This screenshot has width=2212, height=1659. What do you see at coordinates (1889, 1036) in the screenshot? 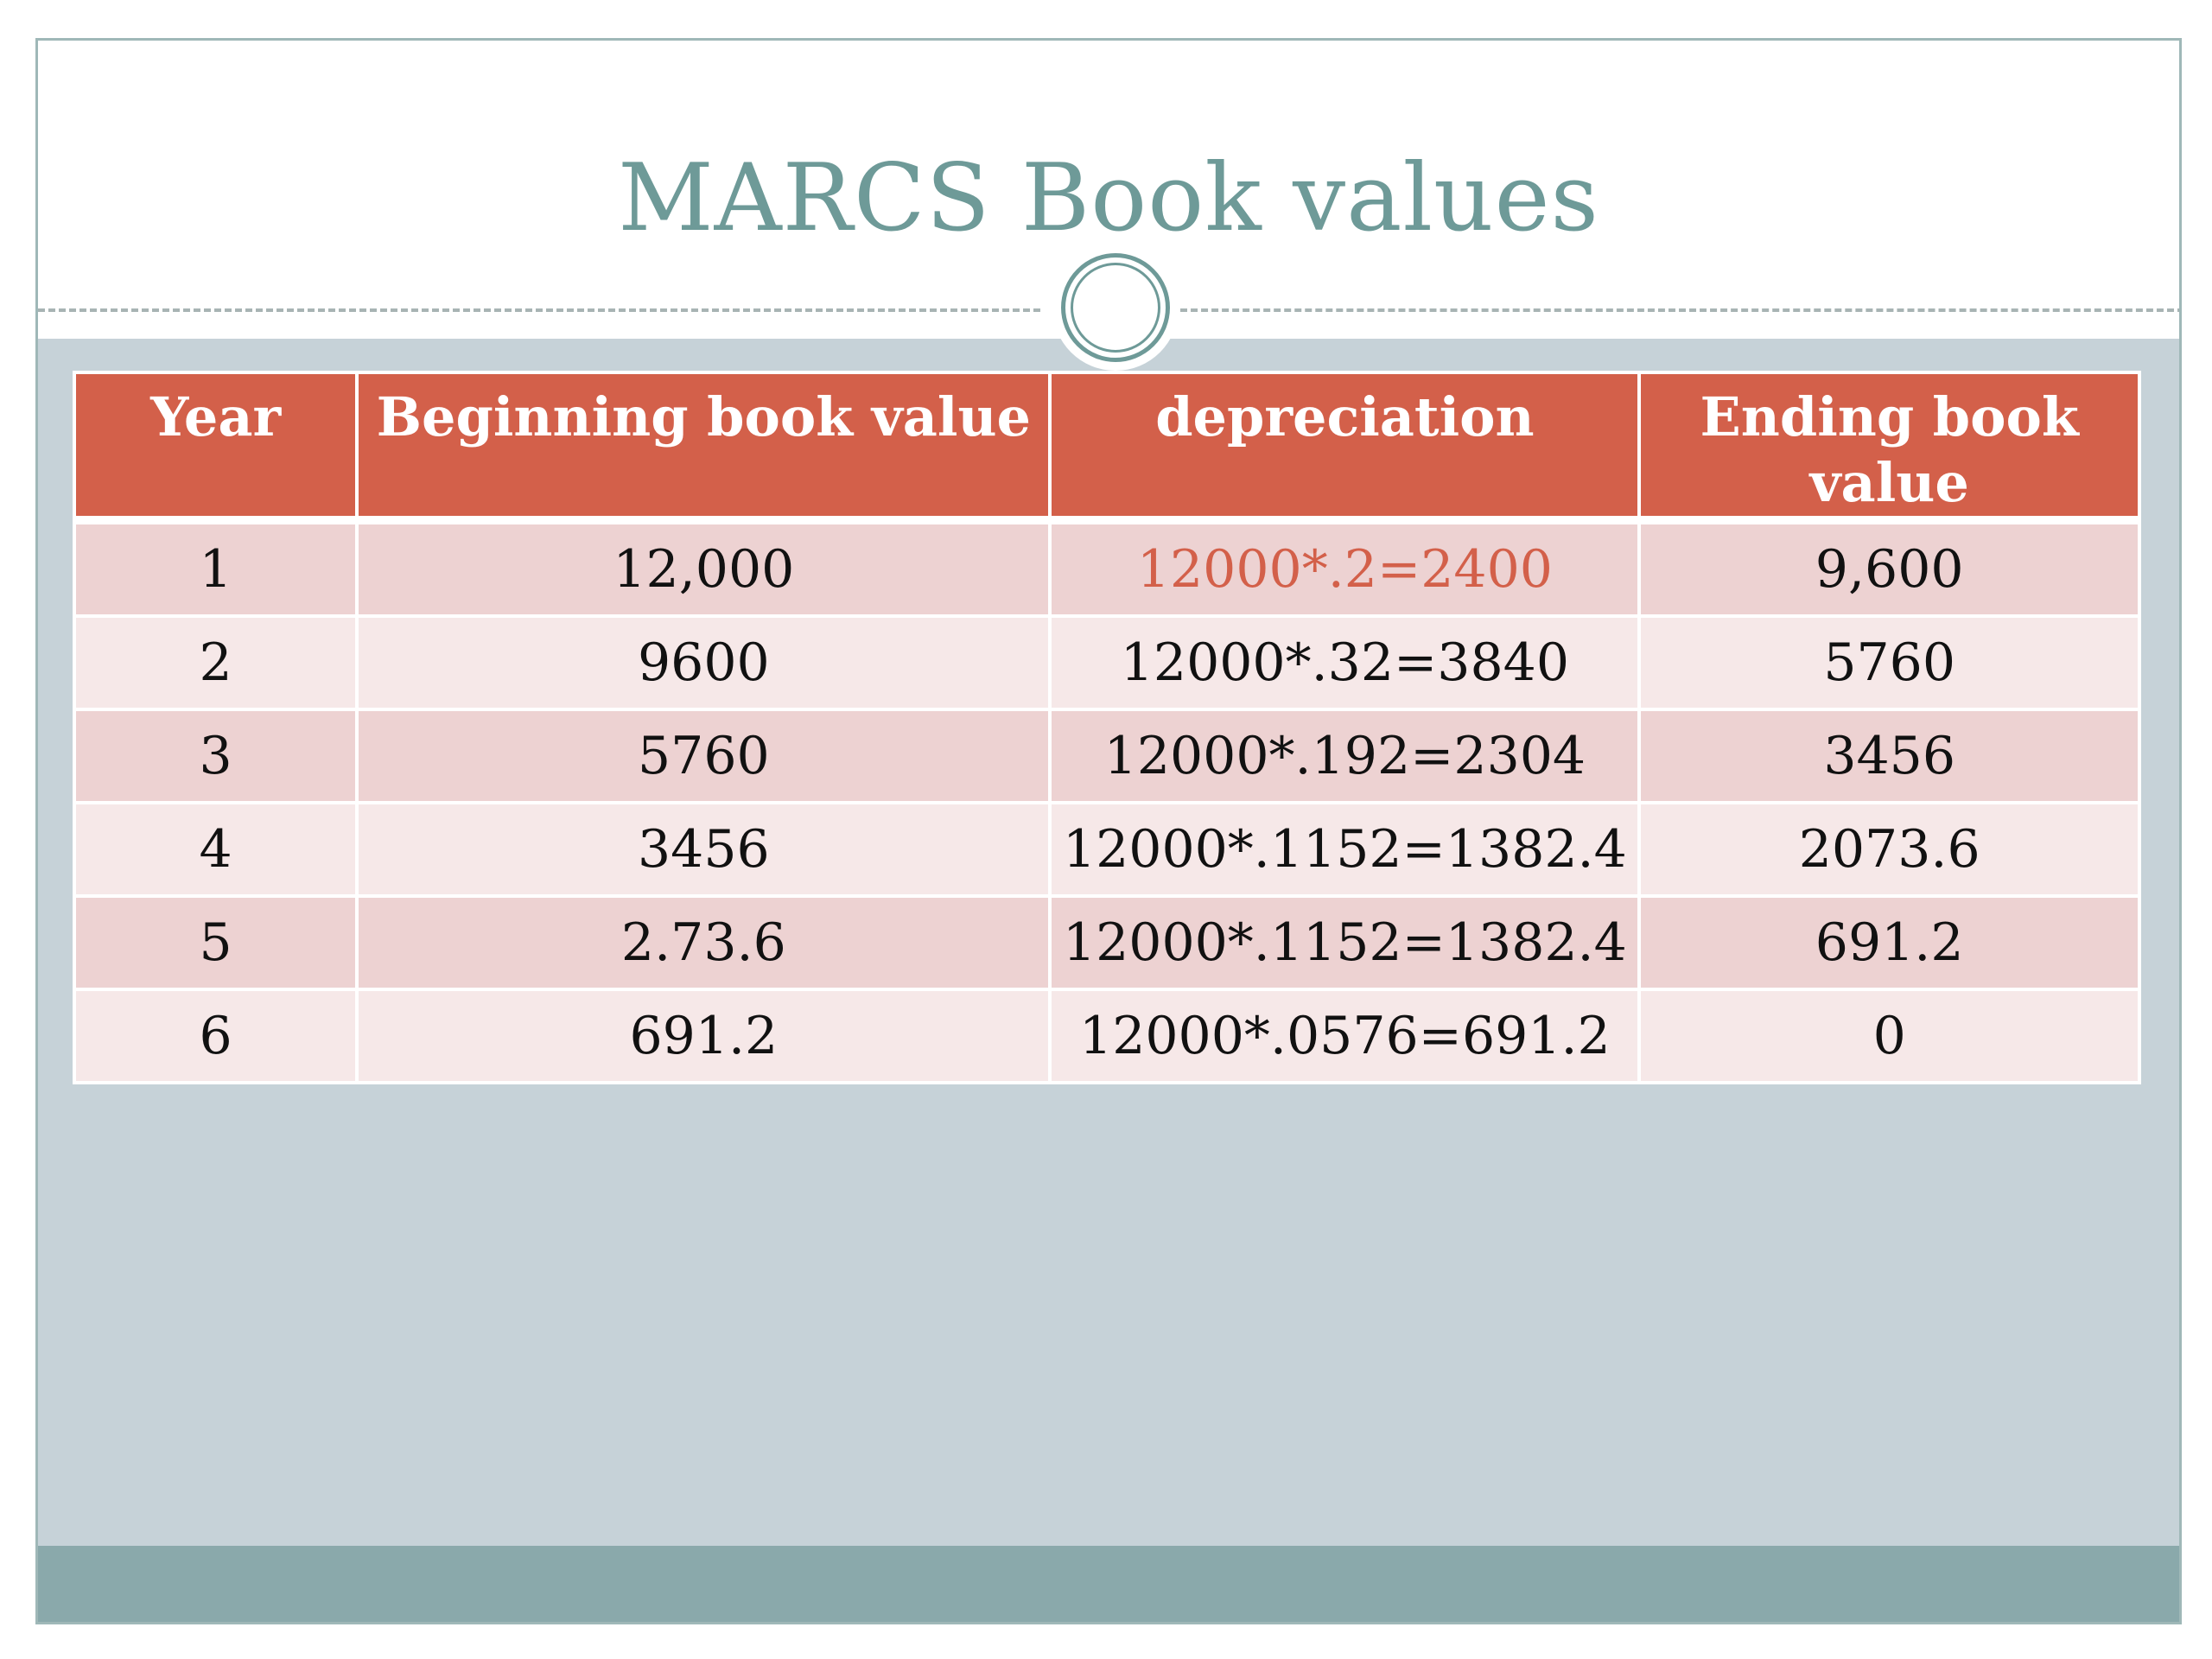
I see `ending-value-cell: 0` at bounding box center [1889, 1036].